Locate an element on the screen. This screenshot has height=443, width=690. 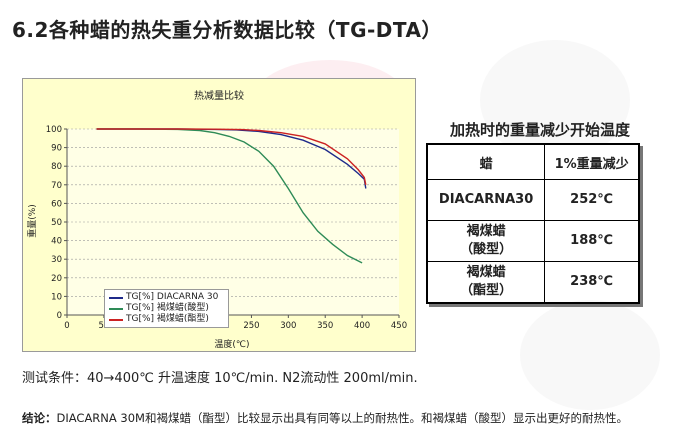
x-tick-label: 450 is located at coordinates (399, 326).